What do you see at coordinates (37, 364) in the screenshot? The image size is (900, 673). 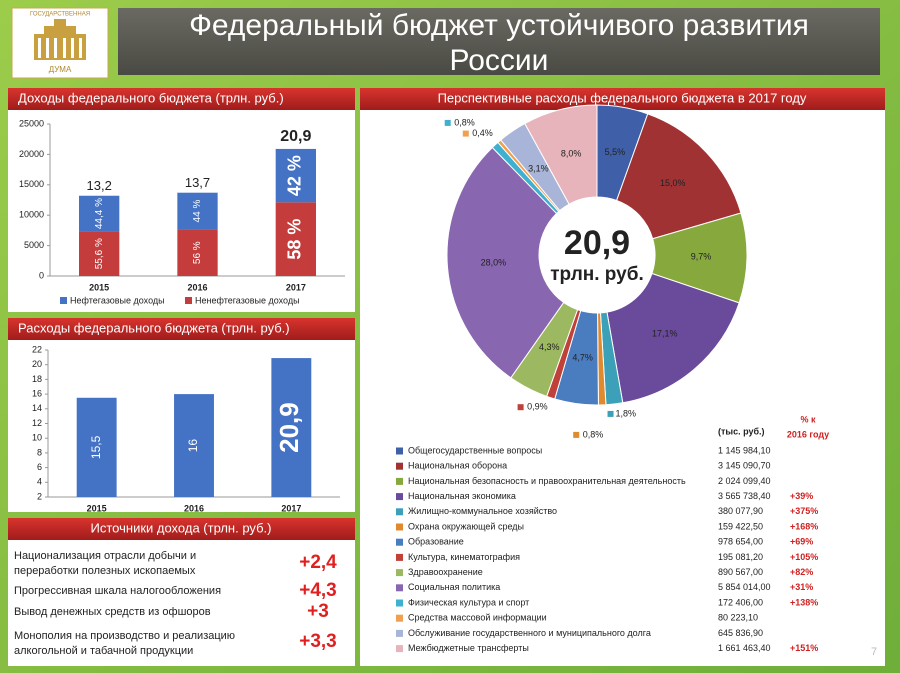 I see `y-tick-label: 20` at bounding box center [37, 364].